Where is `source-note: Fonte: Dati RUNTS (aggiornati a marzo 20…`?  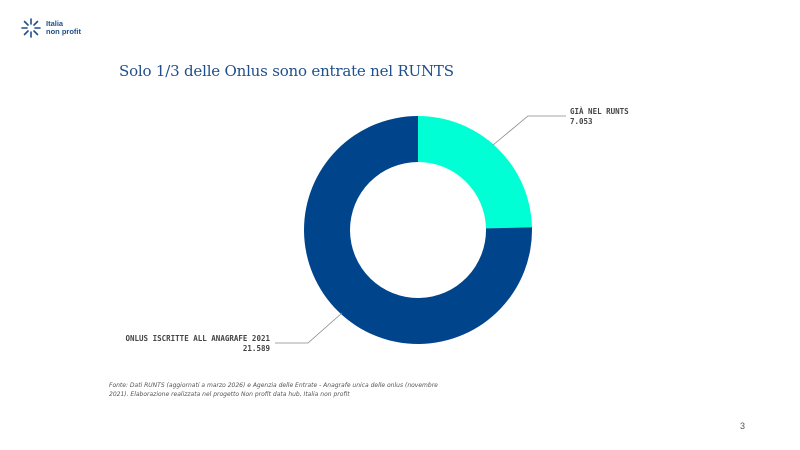 source-note: Fonte: Dati RUNTS (aggiornati a marzo 20… is located at coordinates (273, 390).